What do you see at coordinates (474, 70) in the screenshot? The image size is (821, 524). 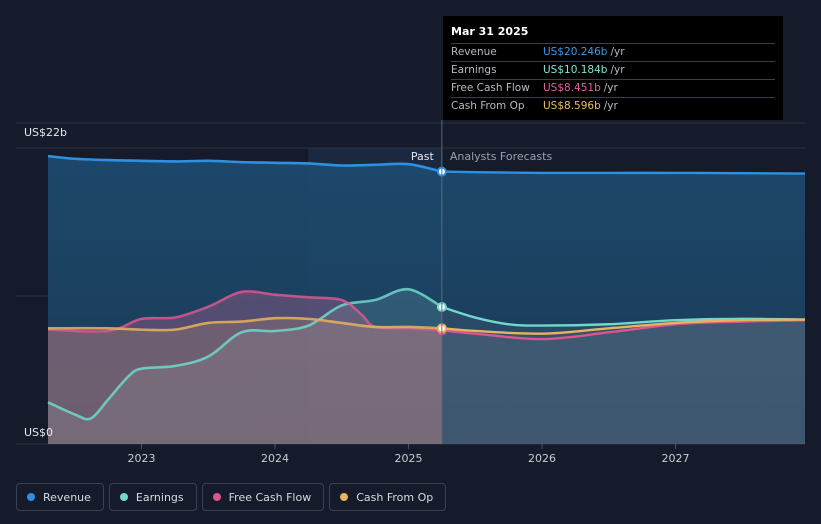 I see `tooltip-label: Earnings` at bounding box center [474, 70].